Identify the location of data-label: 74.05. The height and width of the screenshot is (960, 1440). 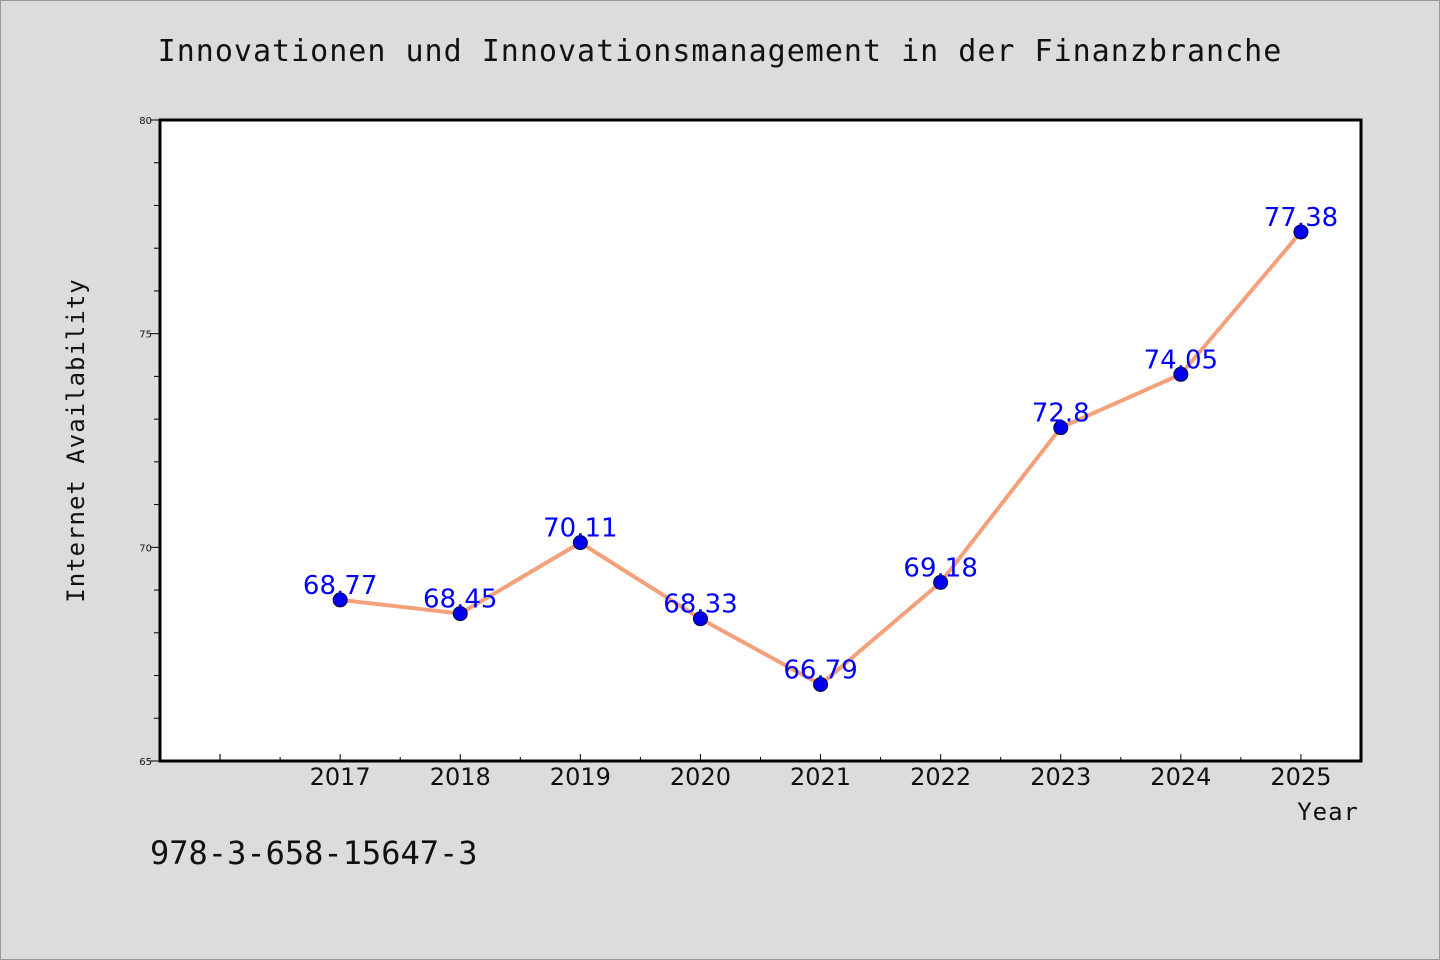
(1181, 360).